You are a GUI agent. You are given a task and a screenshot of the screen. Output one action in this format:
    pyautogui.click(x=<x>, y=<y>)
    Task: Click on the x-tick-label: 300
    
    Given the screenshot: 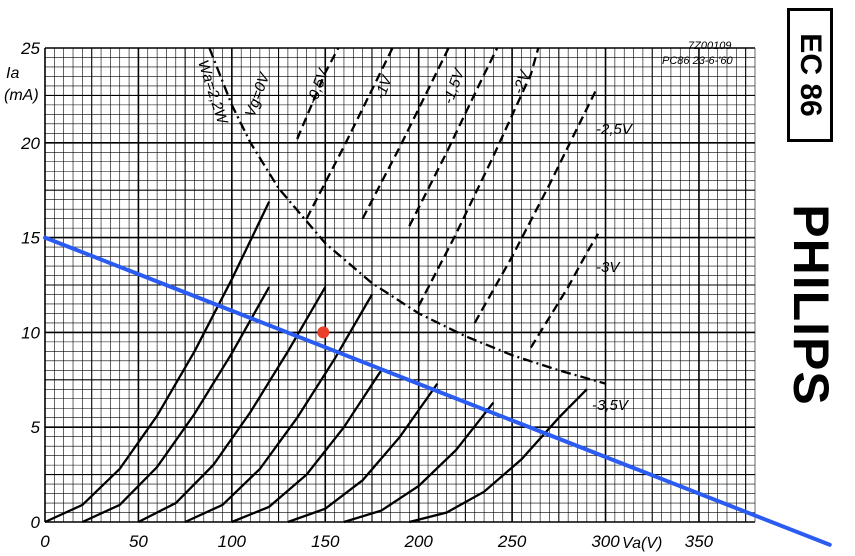 What is the action you would take?
    pyautogui.click(x=605, y=541)
    